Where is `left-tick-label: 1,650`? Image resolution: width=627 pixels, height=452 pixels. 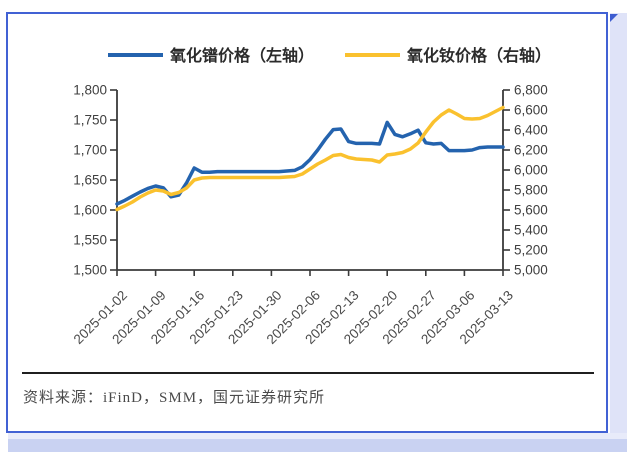
left-tick-label: 1,650 is located at coordinates (90, 180).